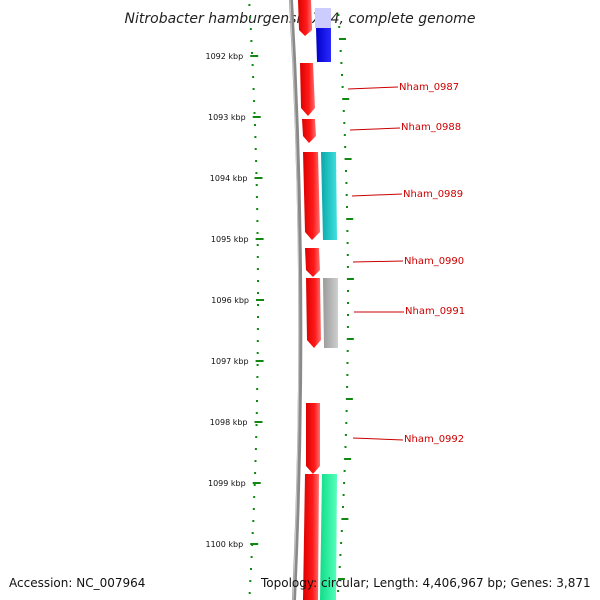  Describe the element at coordinates (434, 439) in the screenshot. I see `gene-label-nham-0992: Nham_0992` at that location.